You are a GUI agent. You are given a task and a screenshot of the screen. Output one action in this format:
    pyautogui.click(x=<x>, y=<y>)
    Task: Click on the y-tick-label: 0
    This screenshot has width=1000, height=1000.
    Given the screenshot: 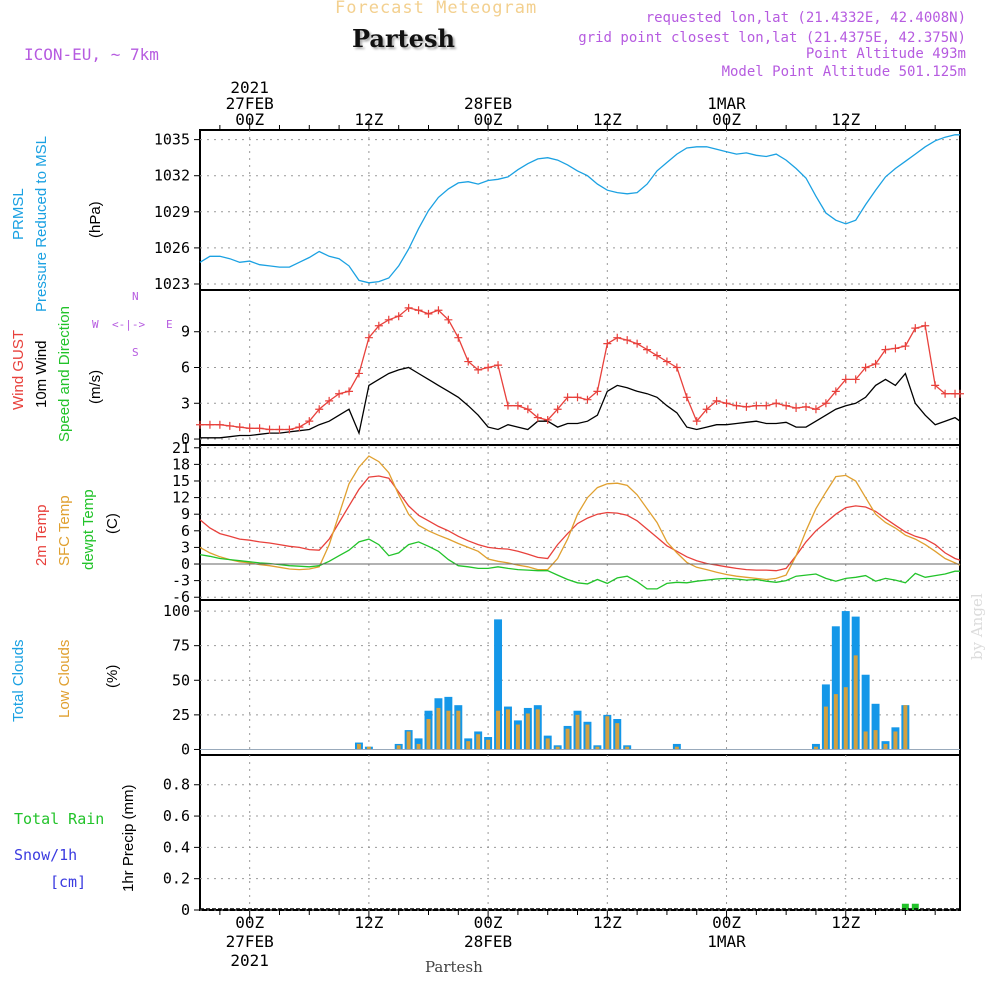 What is the action you would take?
    pyautogui.click(x=185, y=564)
    